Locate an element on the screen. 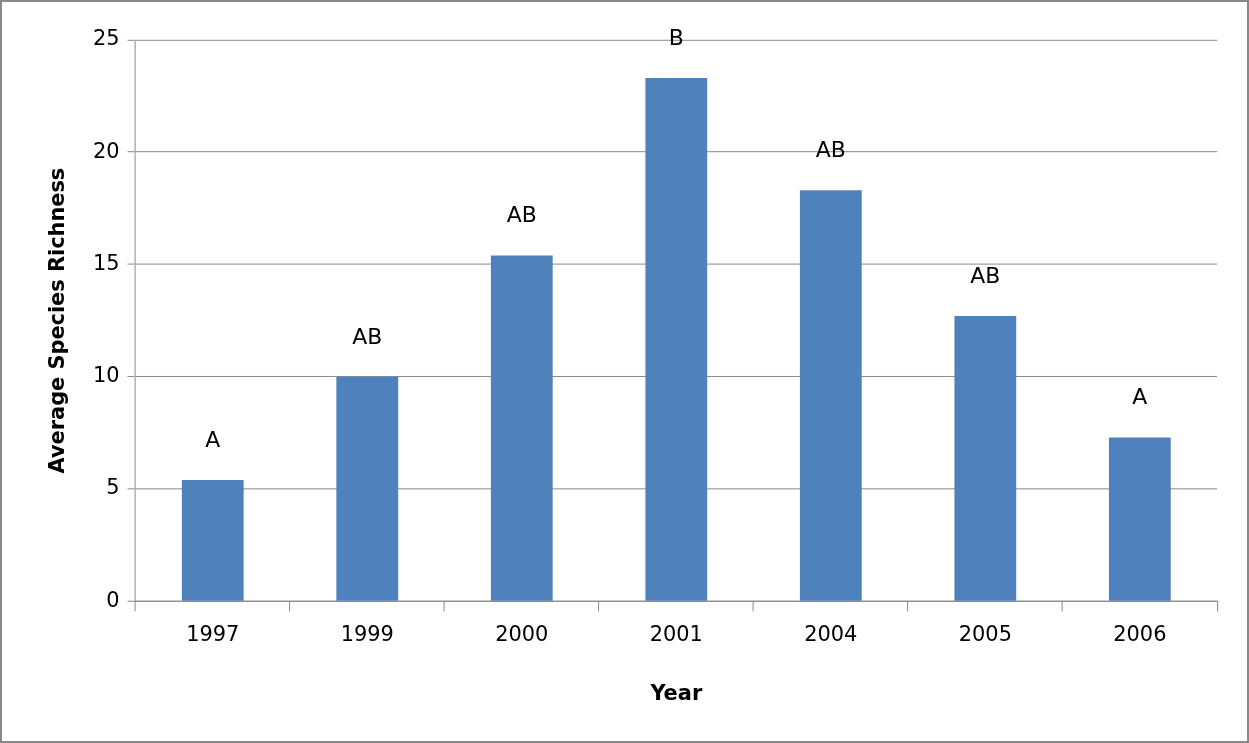  y-tick-label: 0 is located at coordinates (113, 599).